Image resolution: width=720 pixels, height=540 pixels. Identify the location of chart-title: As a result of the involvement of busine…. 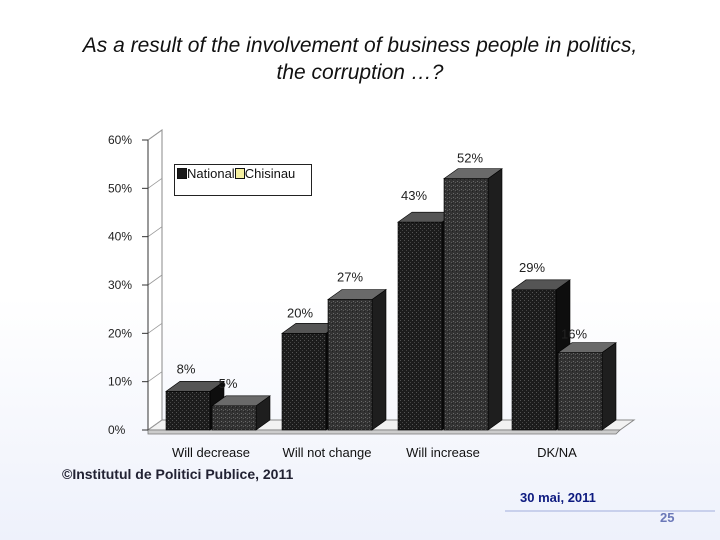
(360, 59).